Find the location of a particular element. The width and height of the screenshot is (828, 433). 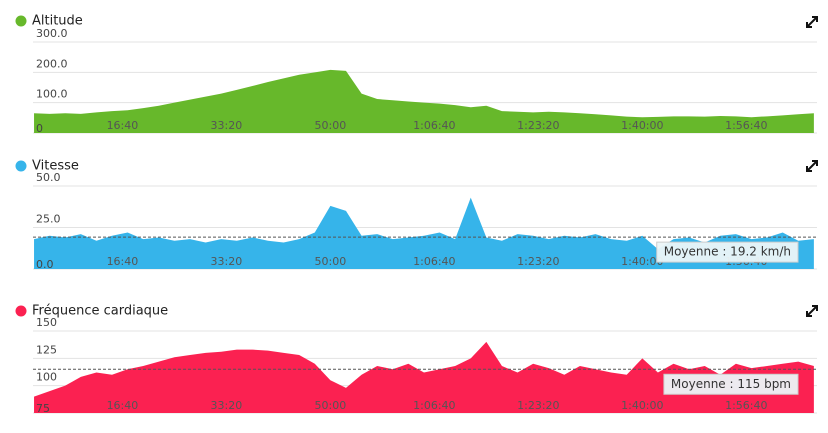

y-tick-label: 0 is located at coordinates (39, 128).